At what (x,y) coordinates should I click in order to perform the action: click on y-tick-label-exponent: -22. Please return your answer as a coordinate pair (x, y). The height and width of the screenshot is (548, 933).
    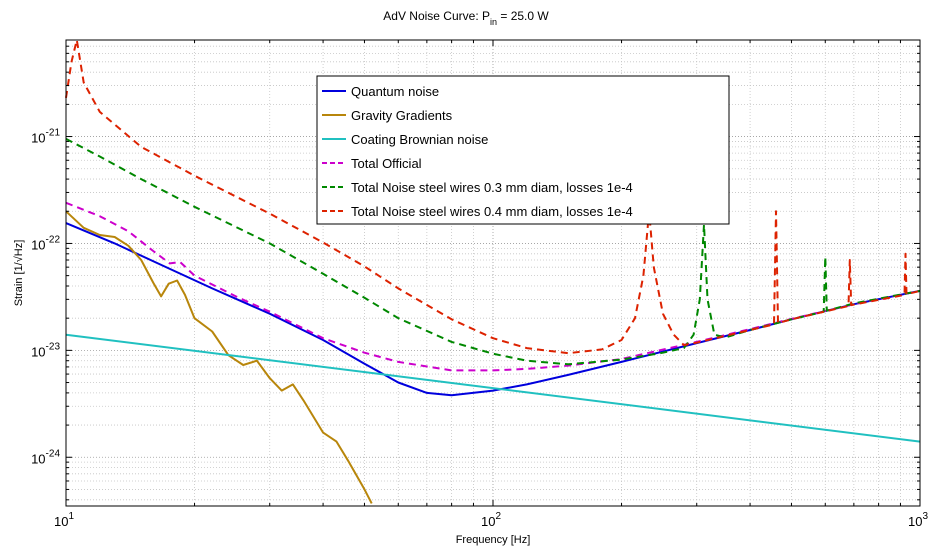
    Looking at the image, I should click on (53, 239).